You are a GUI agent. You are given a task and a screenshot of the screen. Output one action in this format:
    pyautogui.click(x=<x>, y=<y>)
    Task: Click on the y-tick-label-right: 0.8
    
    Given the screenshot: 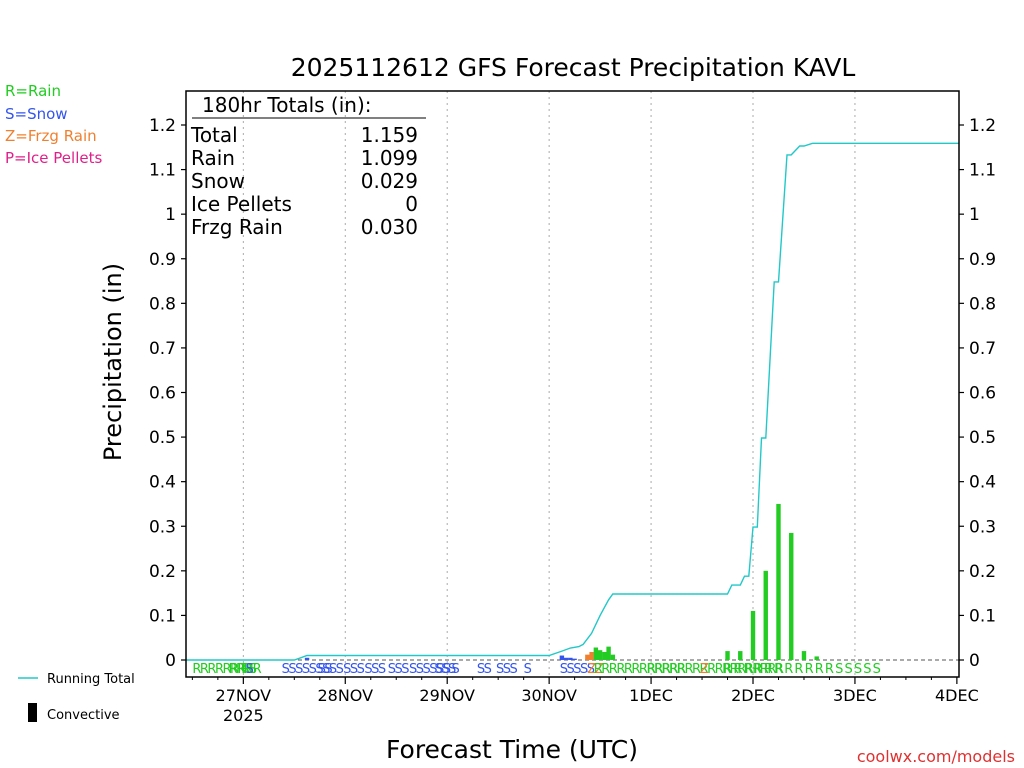 What is the action you would take?
    pyautogui.click(x=982, y=304)
    